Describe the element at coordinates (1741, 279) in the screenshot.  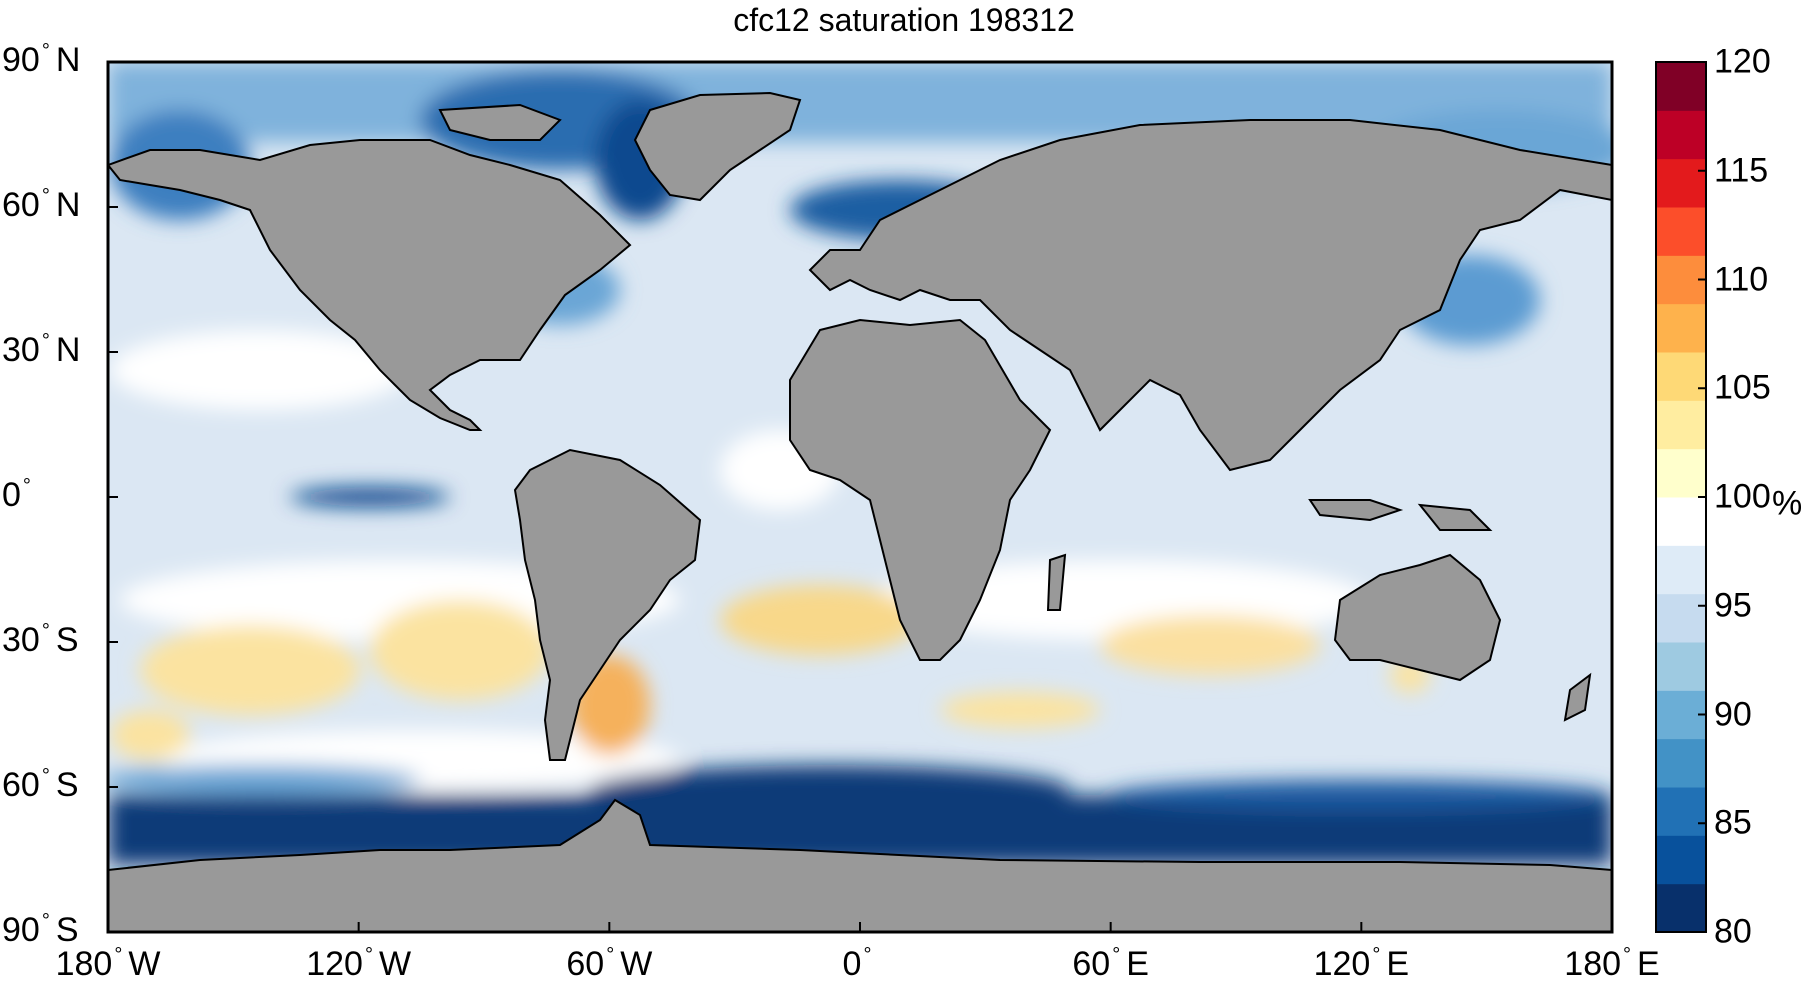
I see `colorbar-tick-label: 110` at that location.